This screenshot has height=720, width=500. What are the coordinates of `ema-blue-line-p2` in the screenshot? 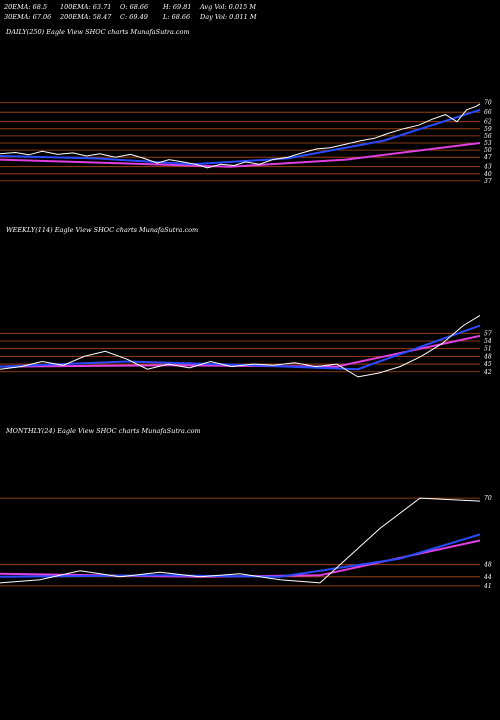 It's located at (240, 555).